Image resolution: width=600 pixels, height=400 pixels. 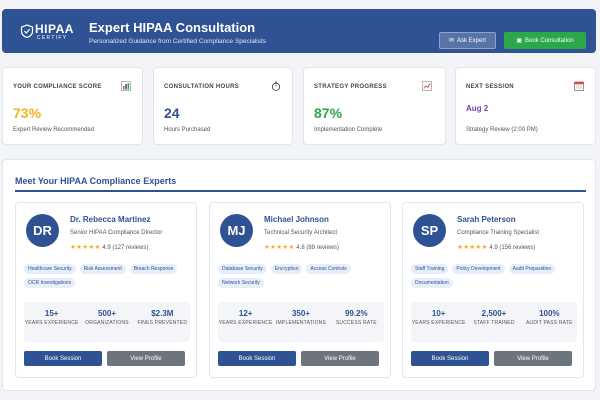 I want to click on metric: 100% AUDIT PASS RATE, so click(x=549, y=322).